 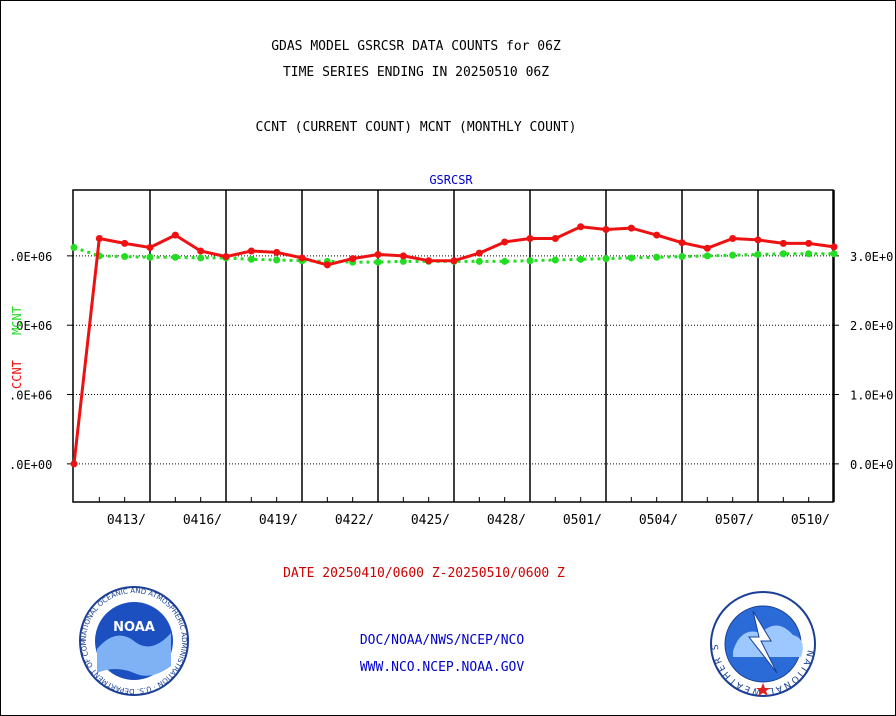 I want to click on footer-url: WWW.NCO.NCEP.NOAA.GOV, so click(x=442, y=667).